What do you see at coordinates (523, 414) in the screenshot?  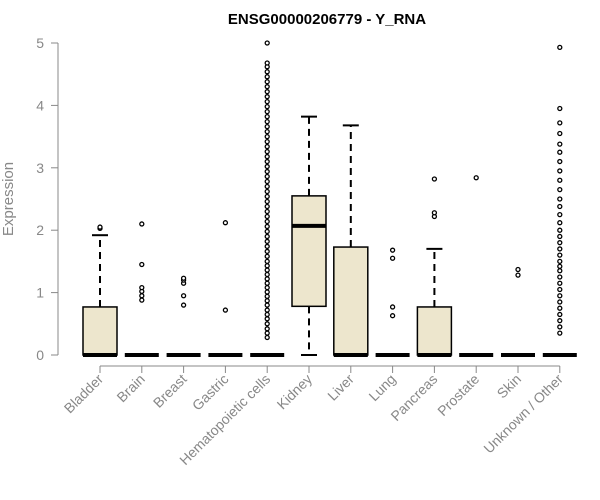 I see `x-tick-label: Unknown / Other` at bounding box center [523, 414].